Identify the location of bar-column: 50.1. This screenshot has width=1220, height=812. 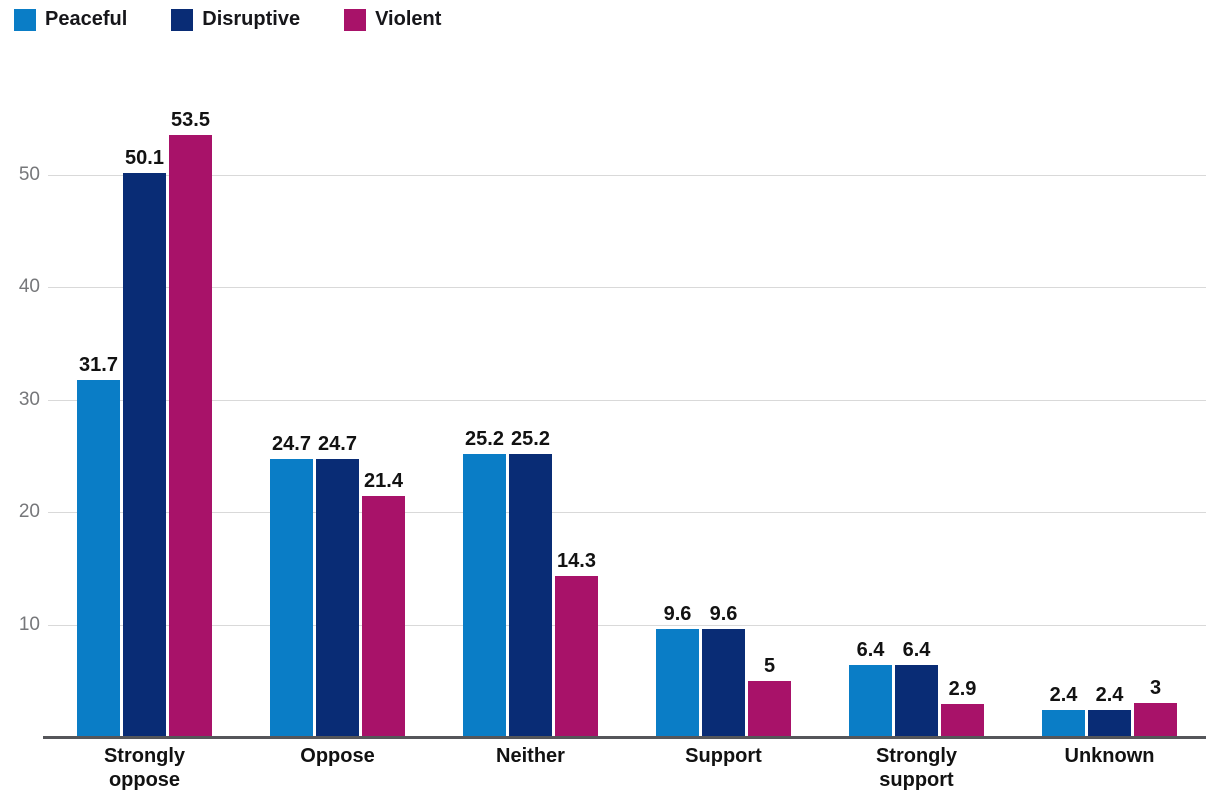
(144, 442).